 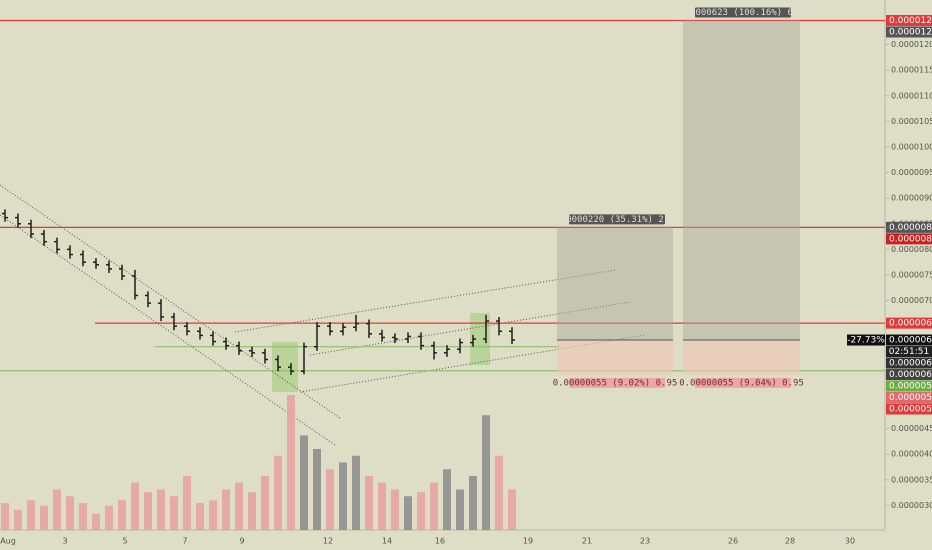 I want to click on price-label: 0.00001247, so click(x=910, y=21).